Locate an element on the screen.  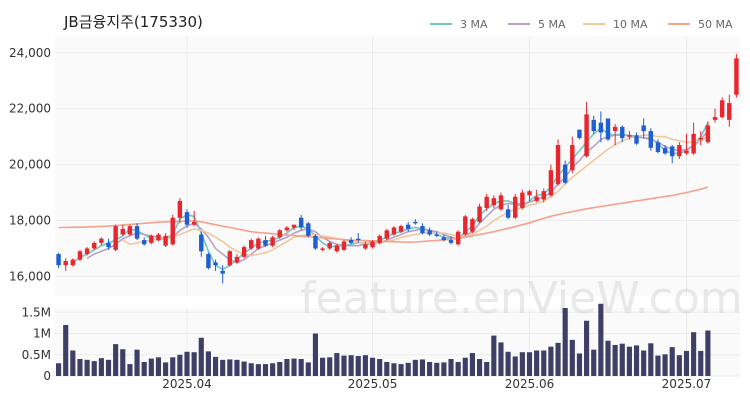
price-tick-label: 24,000 is located at coordinates (30, 53).